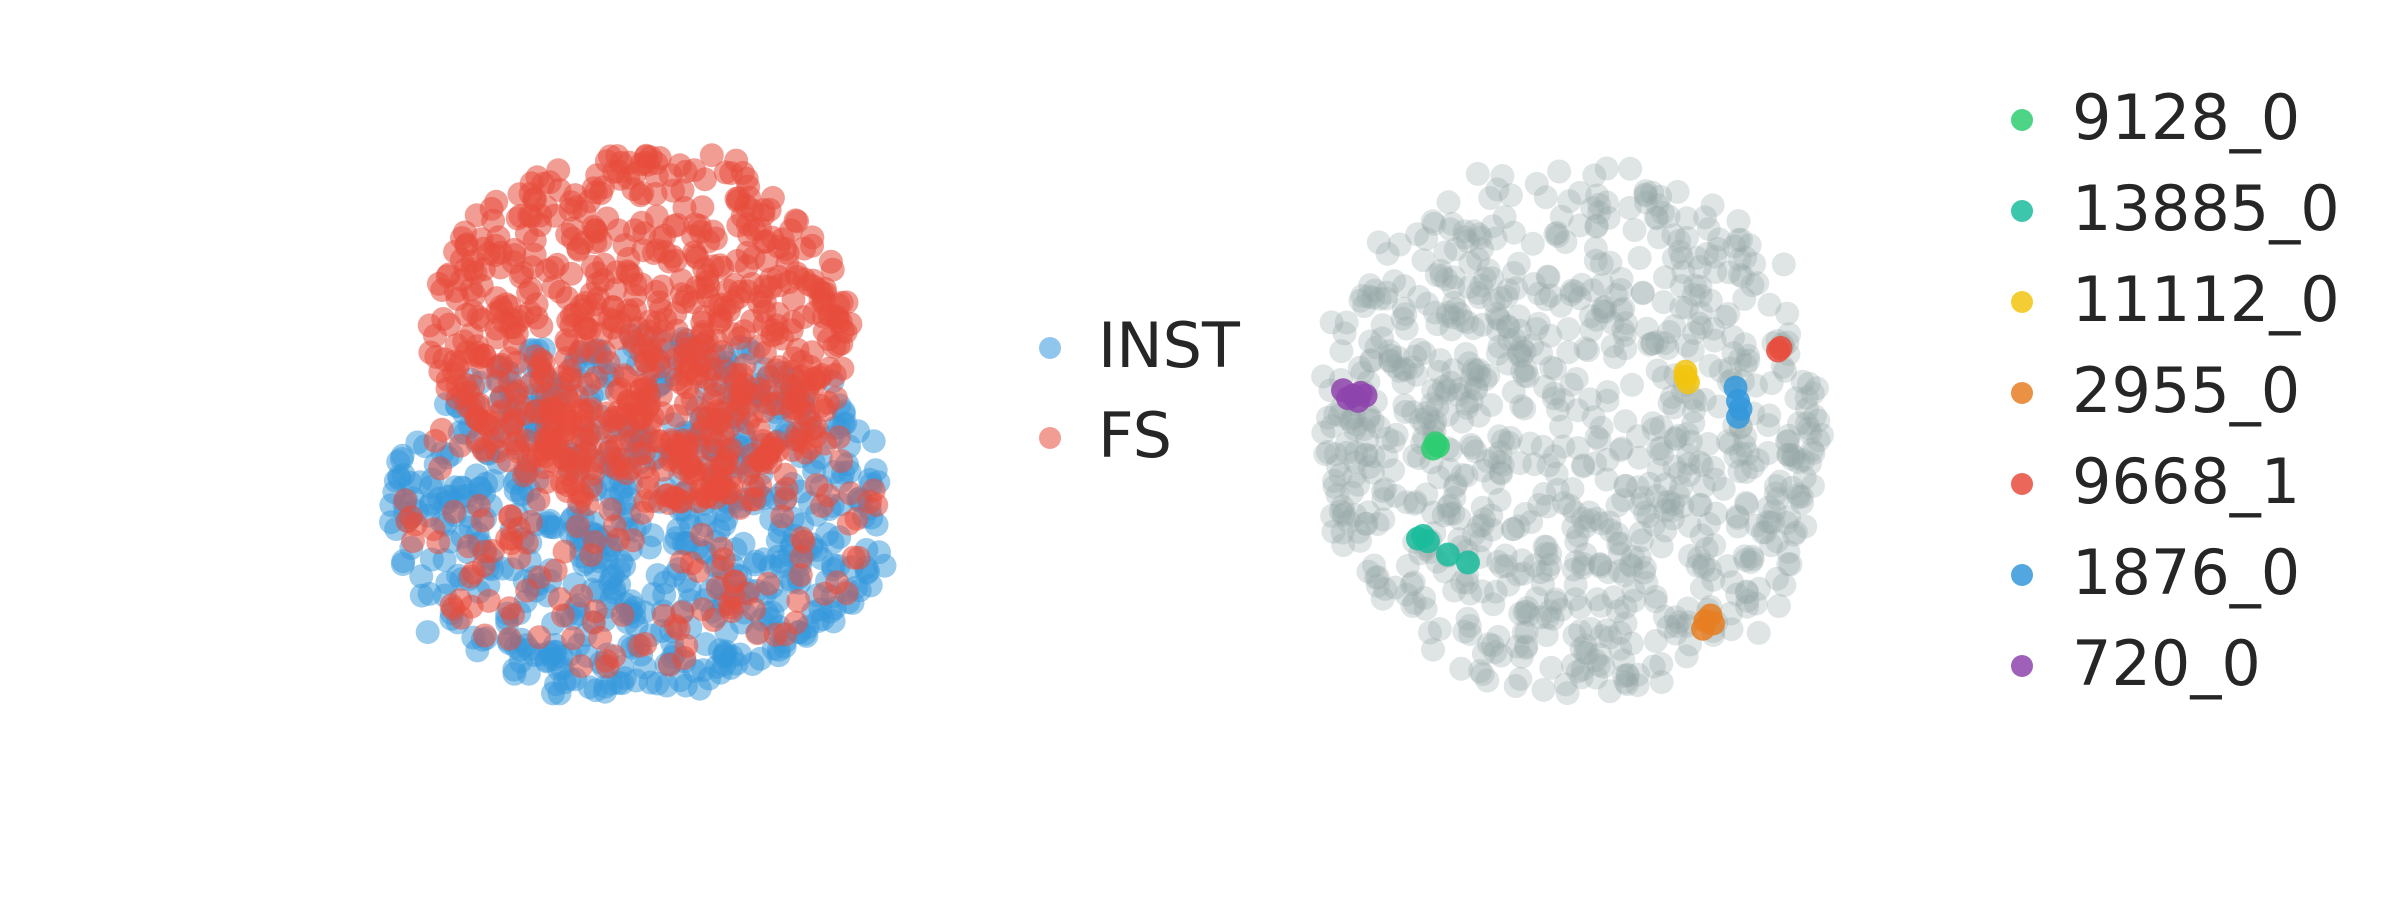 This screenshot has height=900, width=2400. I want to click on scatter-plot-inst-fs, so click(638, 424).